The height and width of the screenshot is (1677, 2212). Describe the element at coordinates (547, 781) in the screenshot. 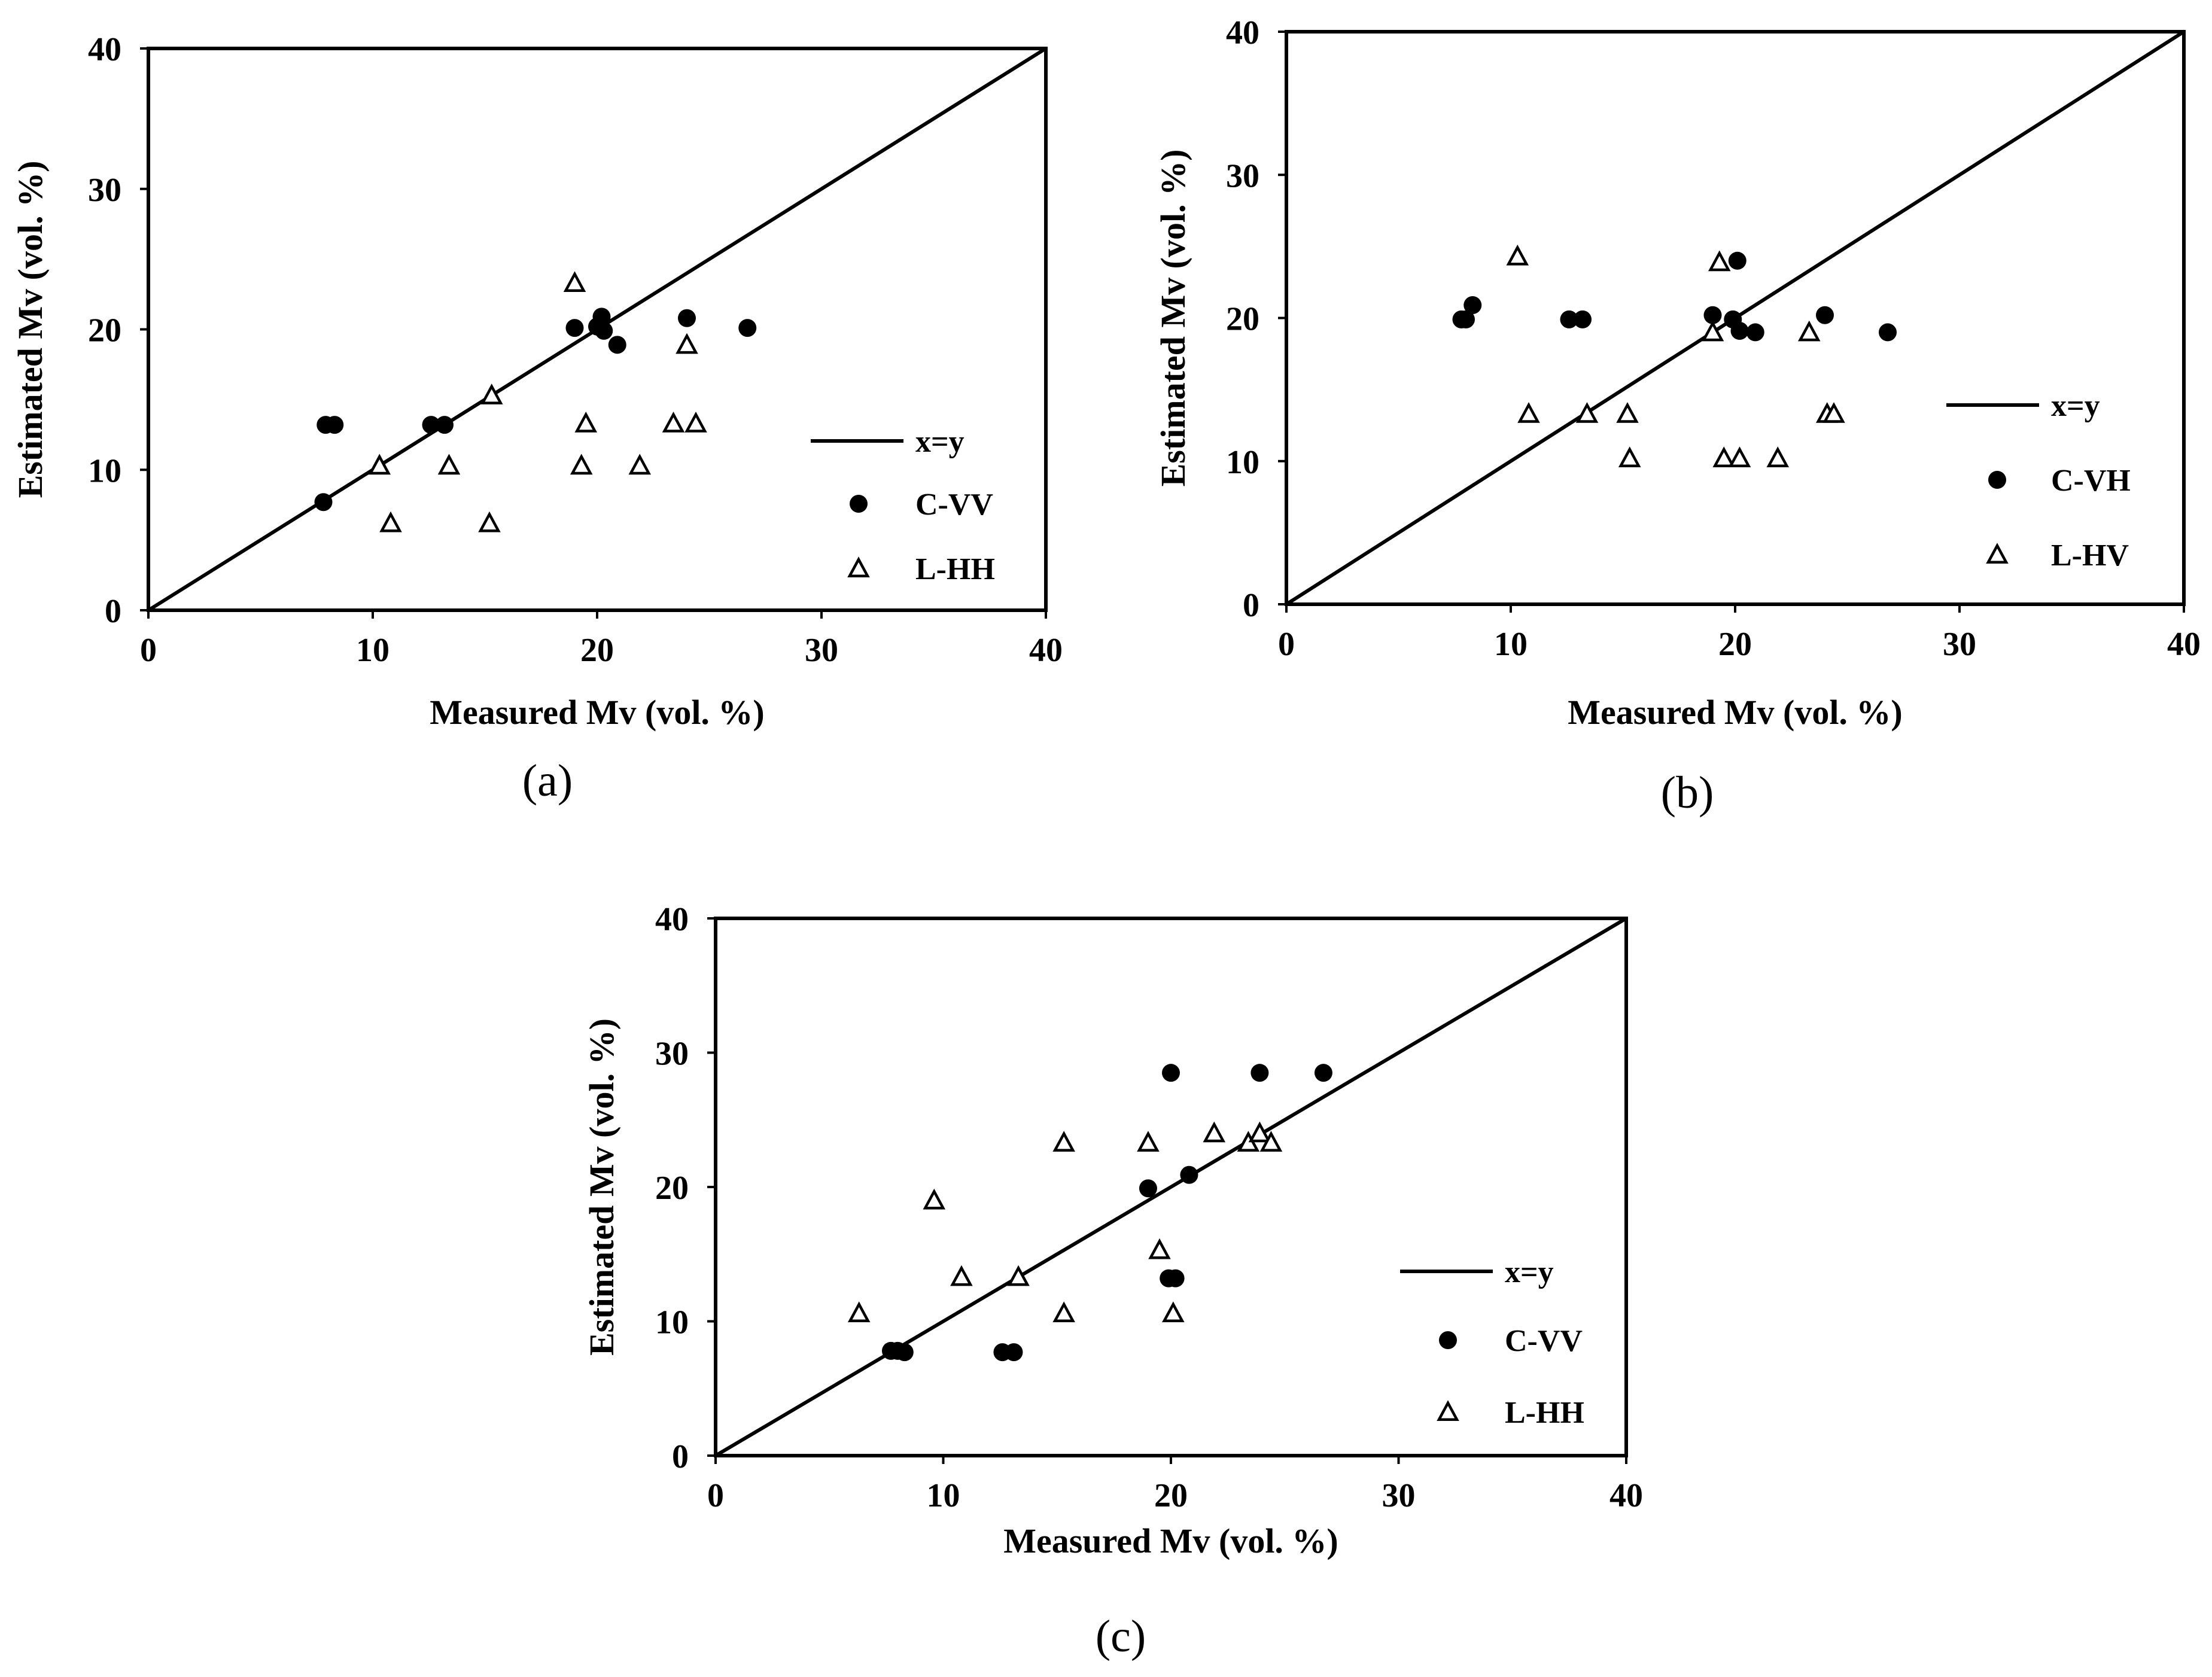

I see `panel-caption: (a)` at that location.